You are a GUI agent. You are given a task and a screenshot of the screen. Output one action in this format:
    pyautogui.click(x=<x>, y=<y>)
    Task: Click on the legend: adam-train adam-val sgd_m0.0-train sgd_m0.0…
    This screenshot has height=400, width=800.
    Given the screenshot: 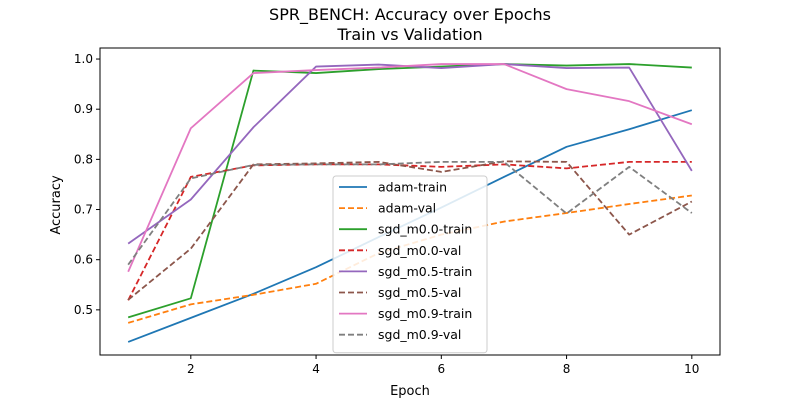 What is the action you would take?
    pyautogui.click(x=410, y=264)
    